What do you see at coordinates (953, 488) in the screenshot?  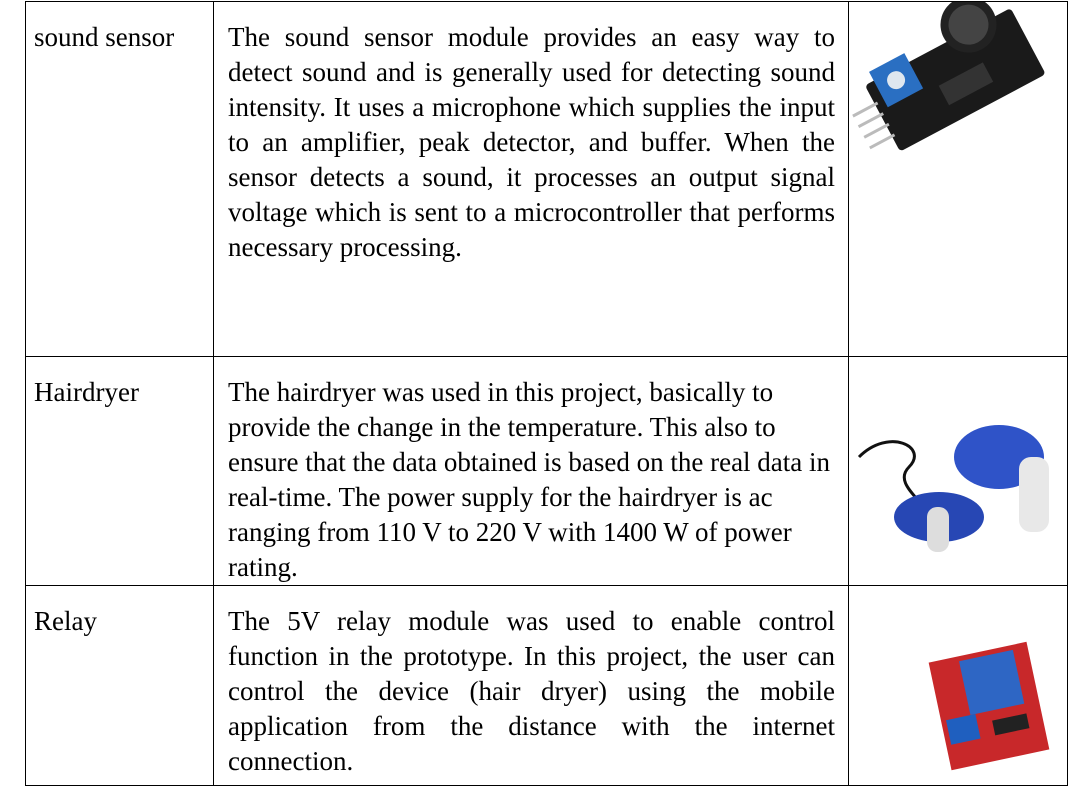 I see `hairdryer-image` at bounding box center [953, 488].